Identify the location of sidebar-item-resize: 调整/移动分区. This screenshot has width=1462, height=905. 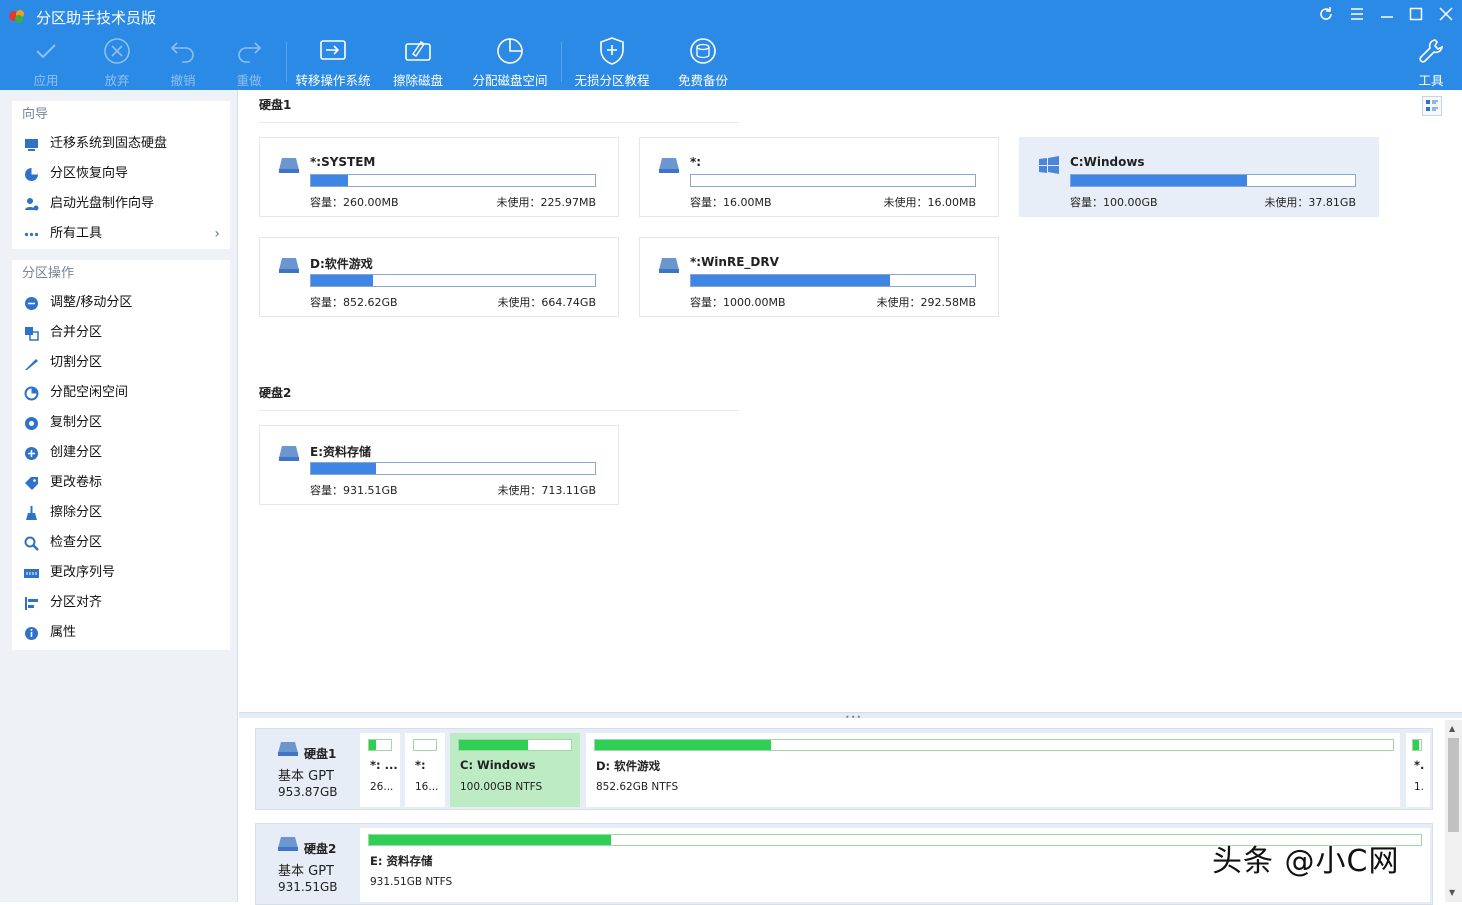
(121, 303).